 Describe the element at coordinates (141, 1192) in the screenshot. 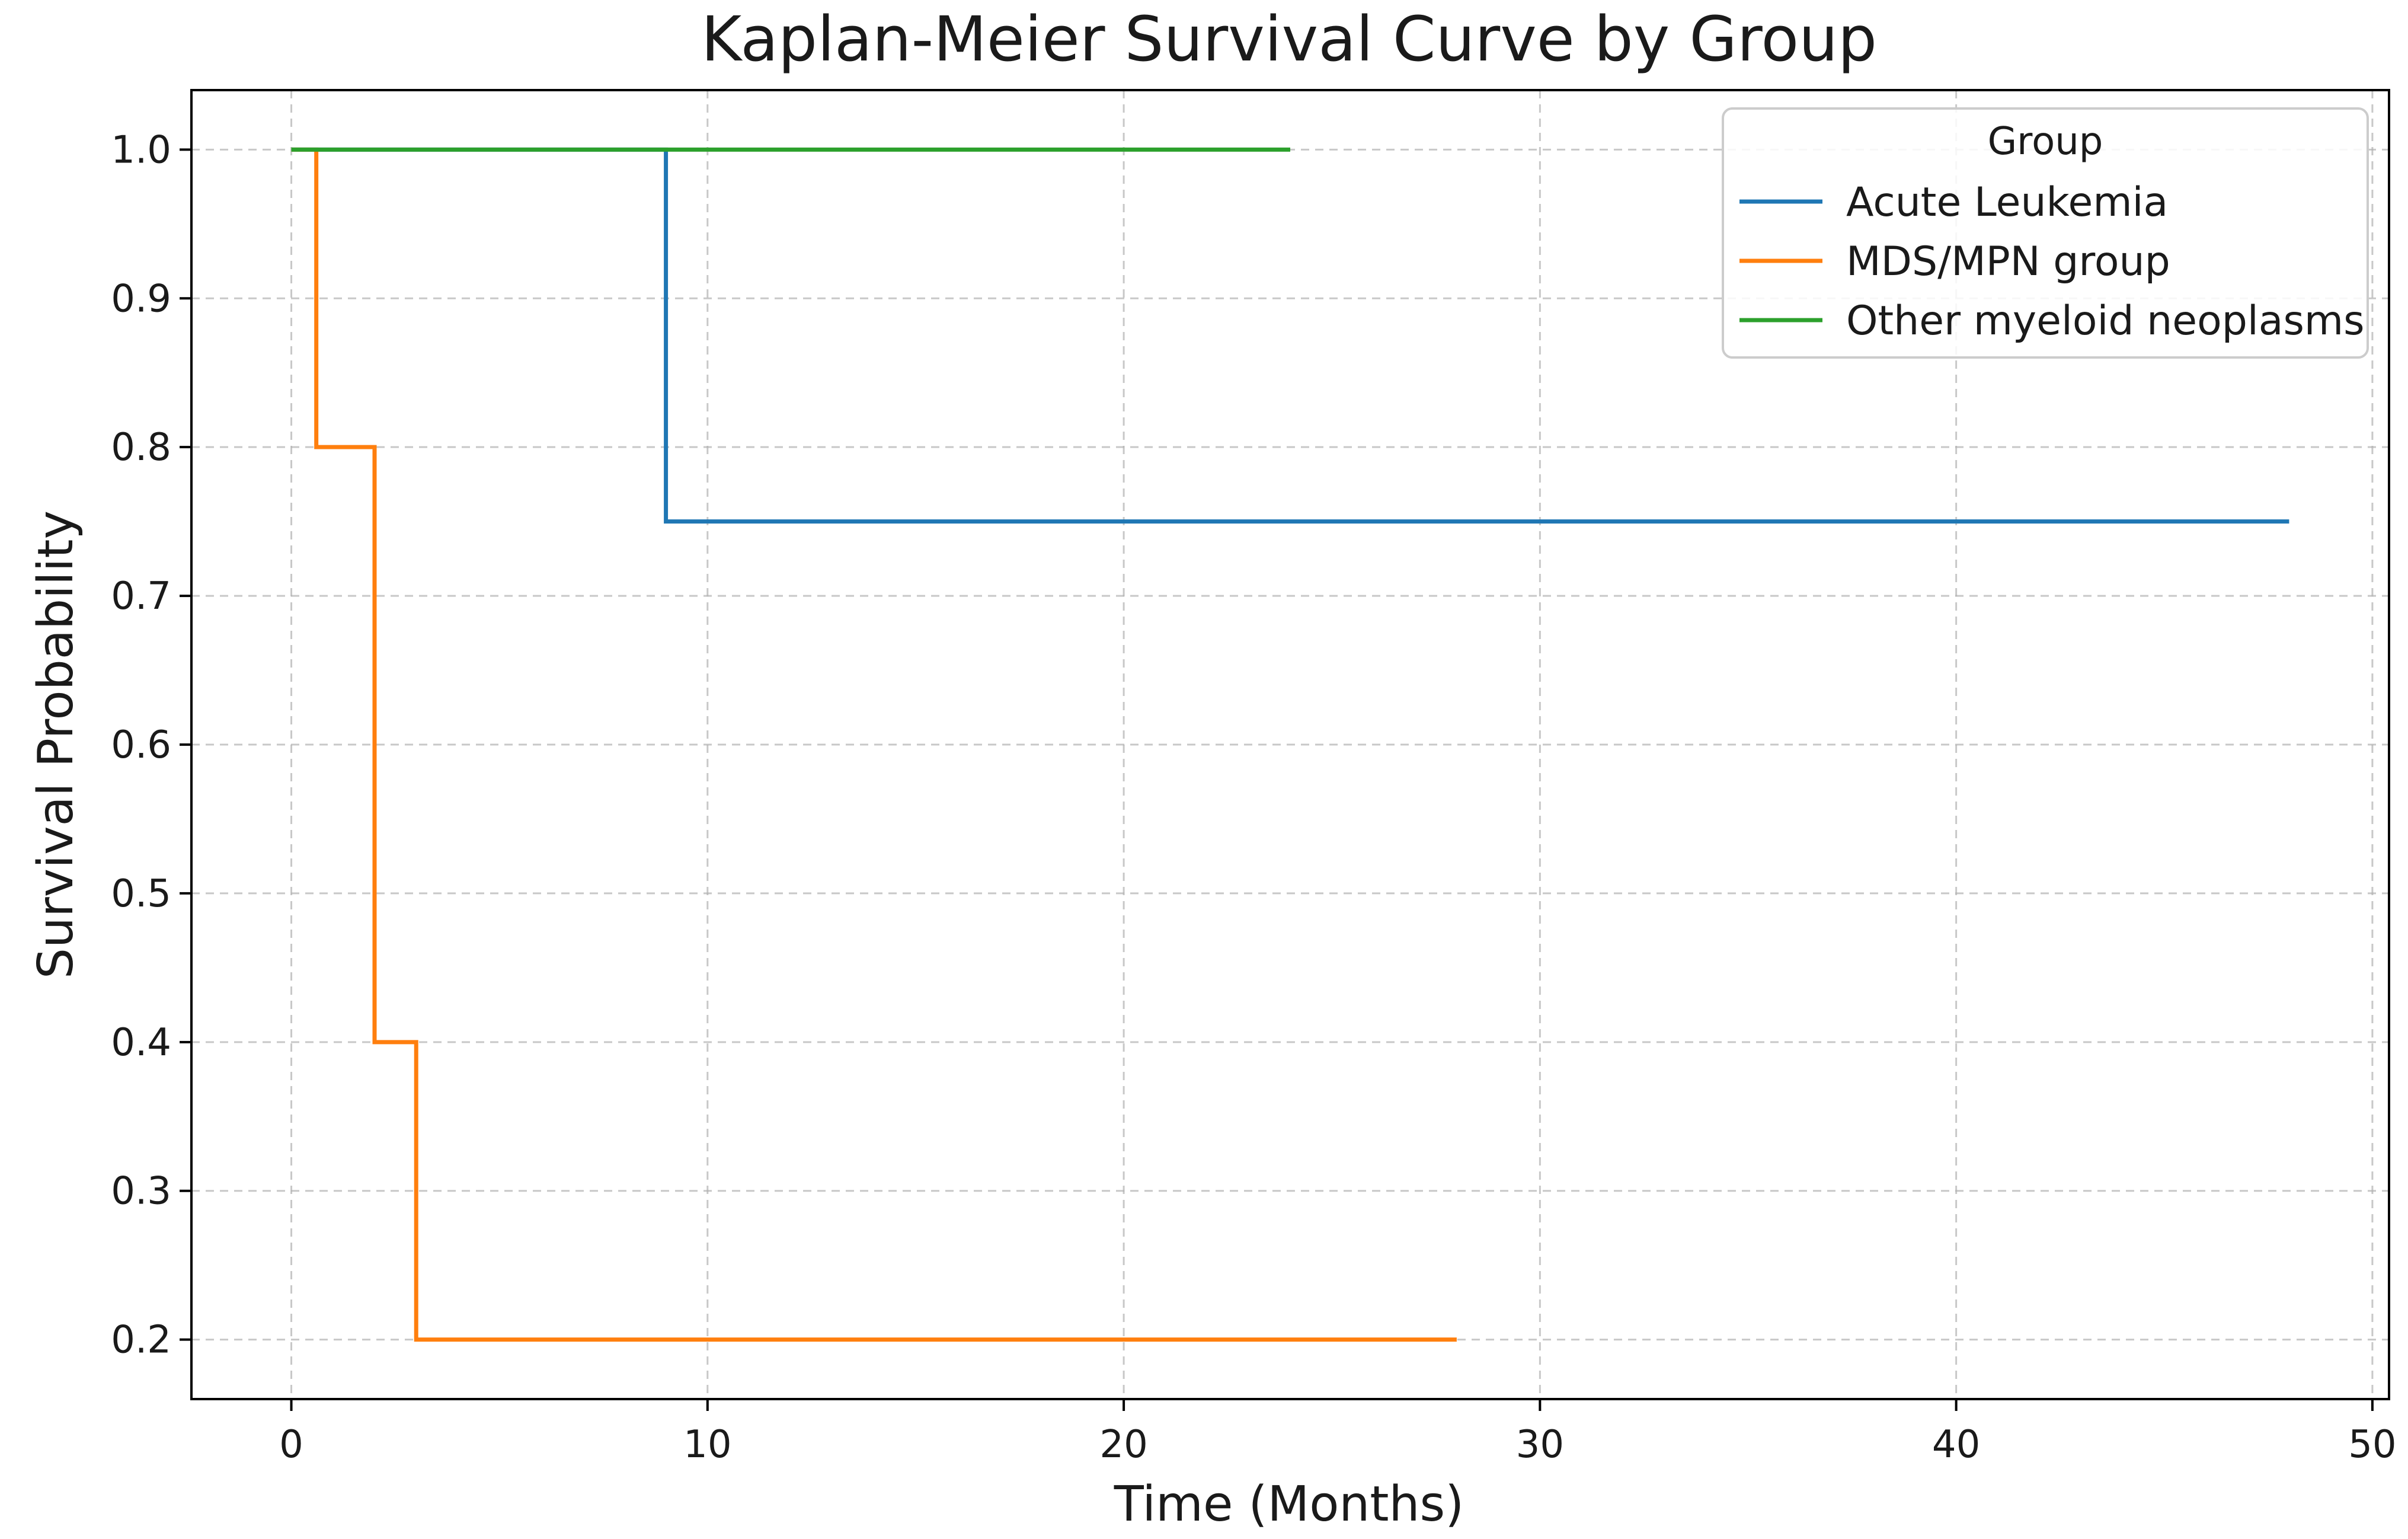

I see `y-tick-label: 0.3` at that location.